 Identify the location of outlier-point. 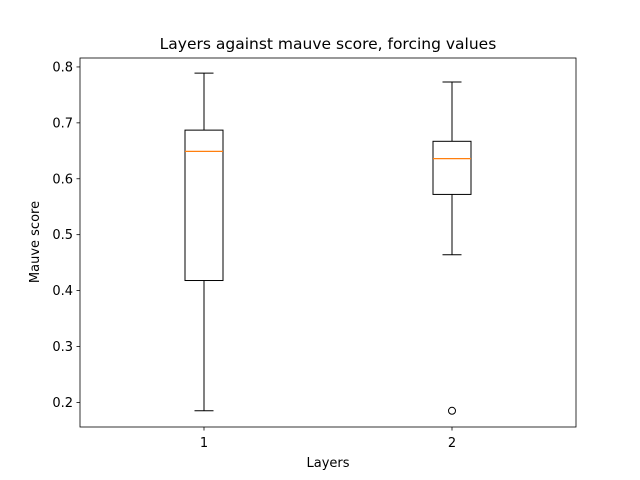
(452, 410).